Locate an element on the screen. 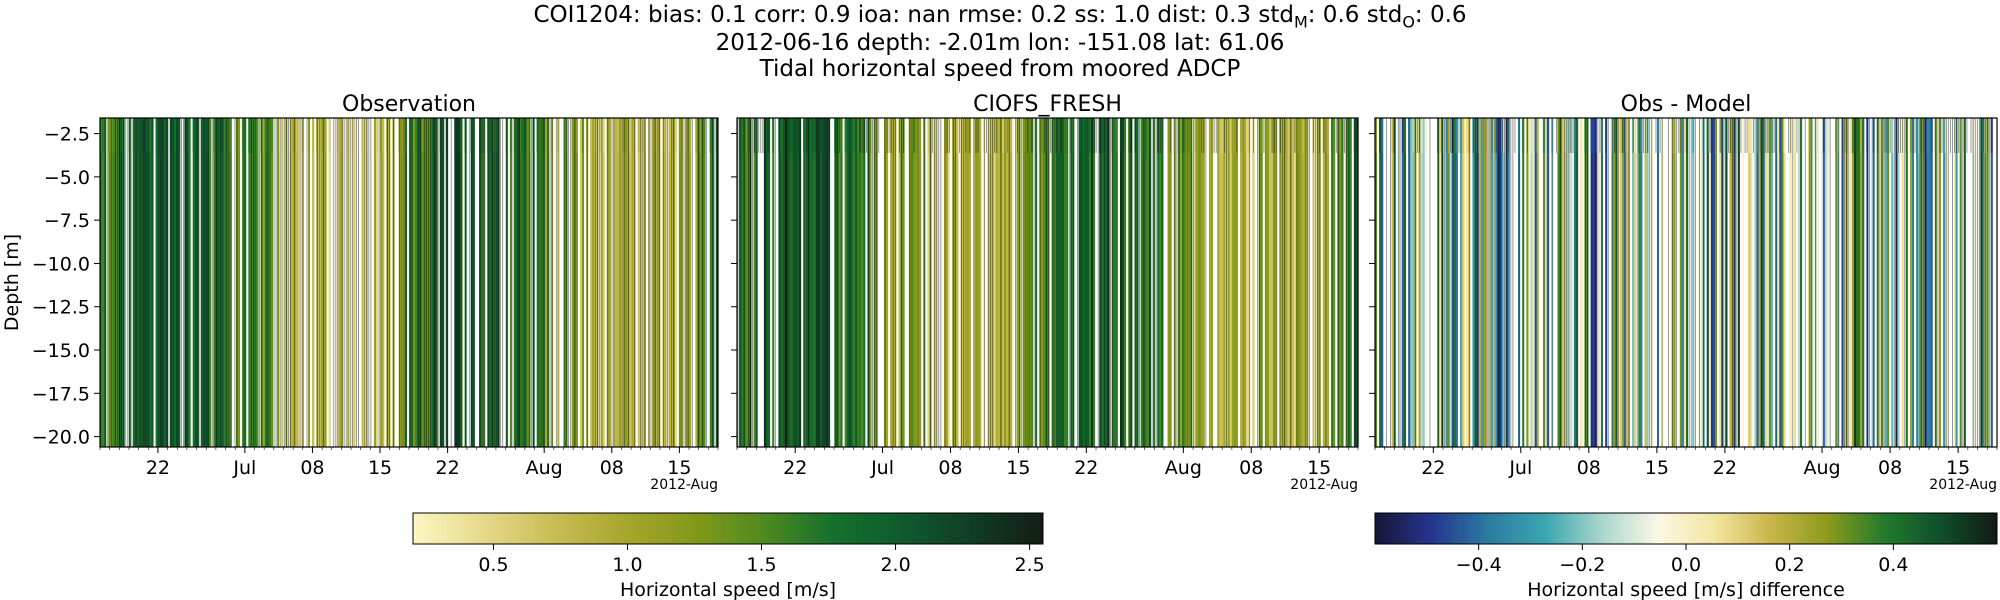 Image resolution: width=2000 pixels, height=600 pixels. title-stats-end: : 0.6 is located at coordinates (1440, 15).